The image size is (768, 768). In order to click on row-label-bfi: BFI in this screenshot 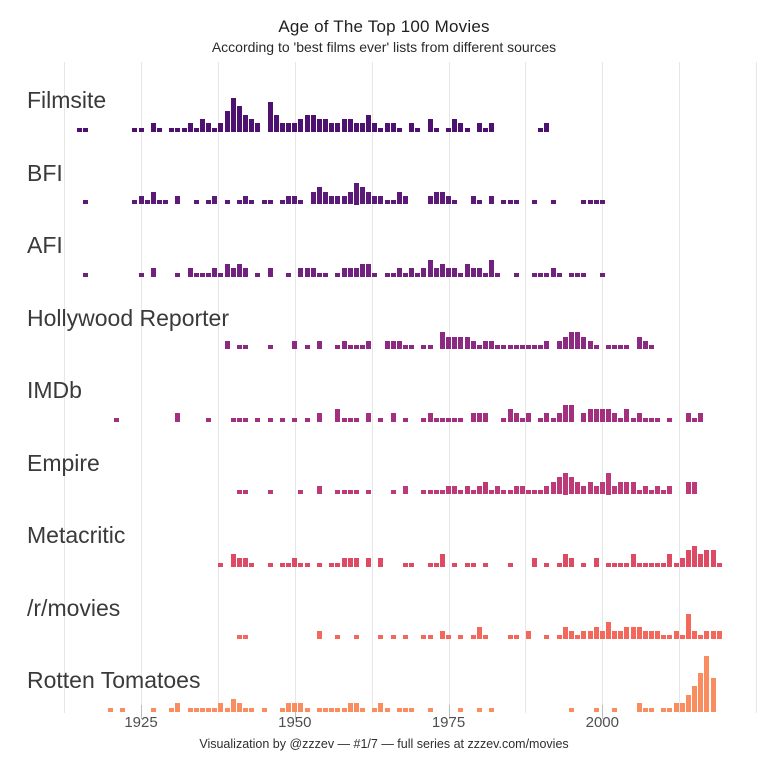, I will do `click(45, 172)`.